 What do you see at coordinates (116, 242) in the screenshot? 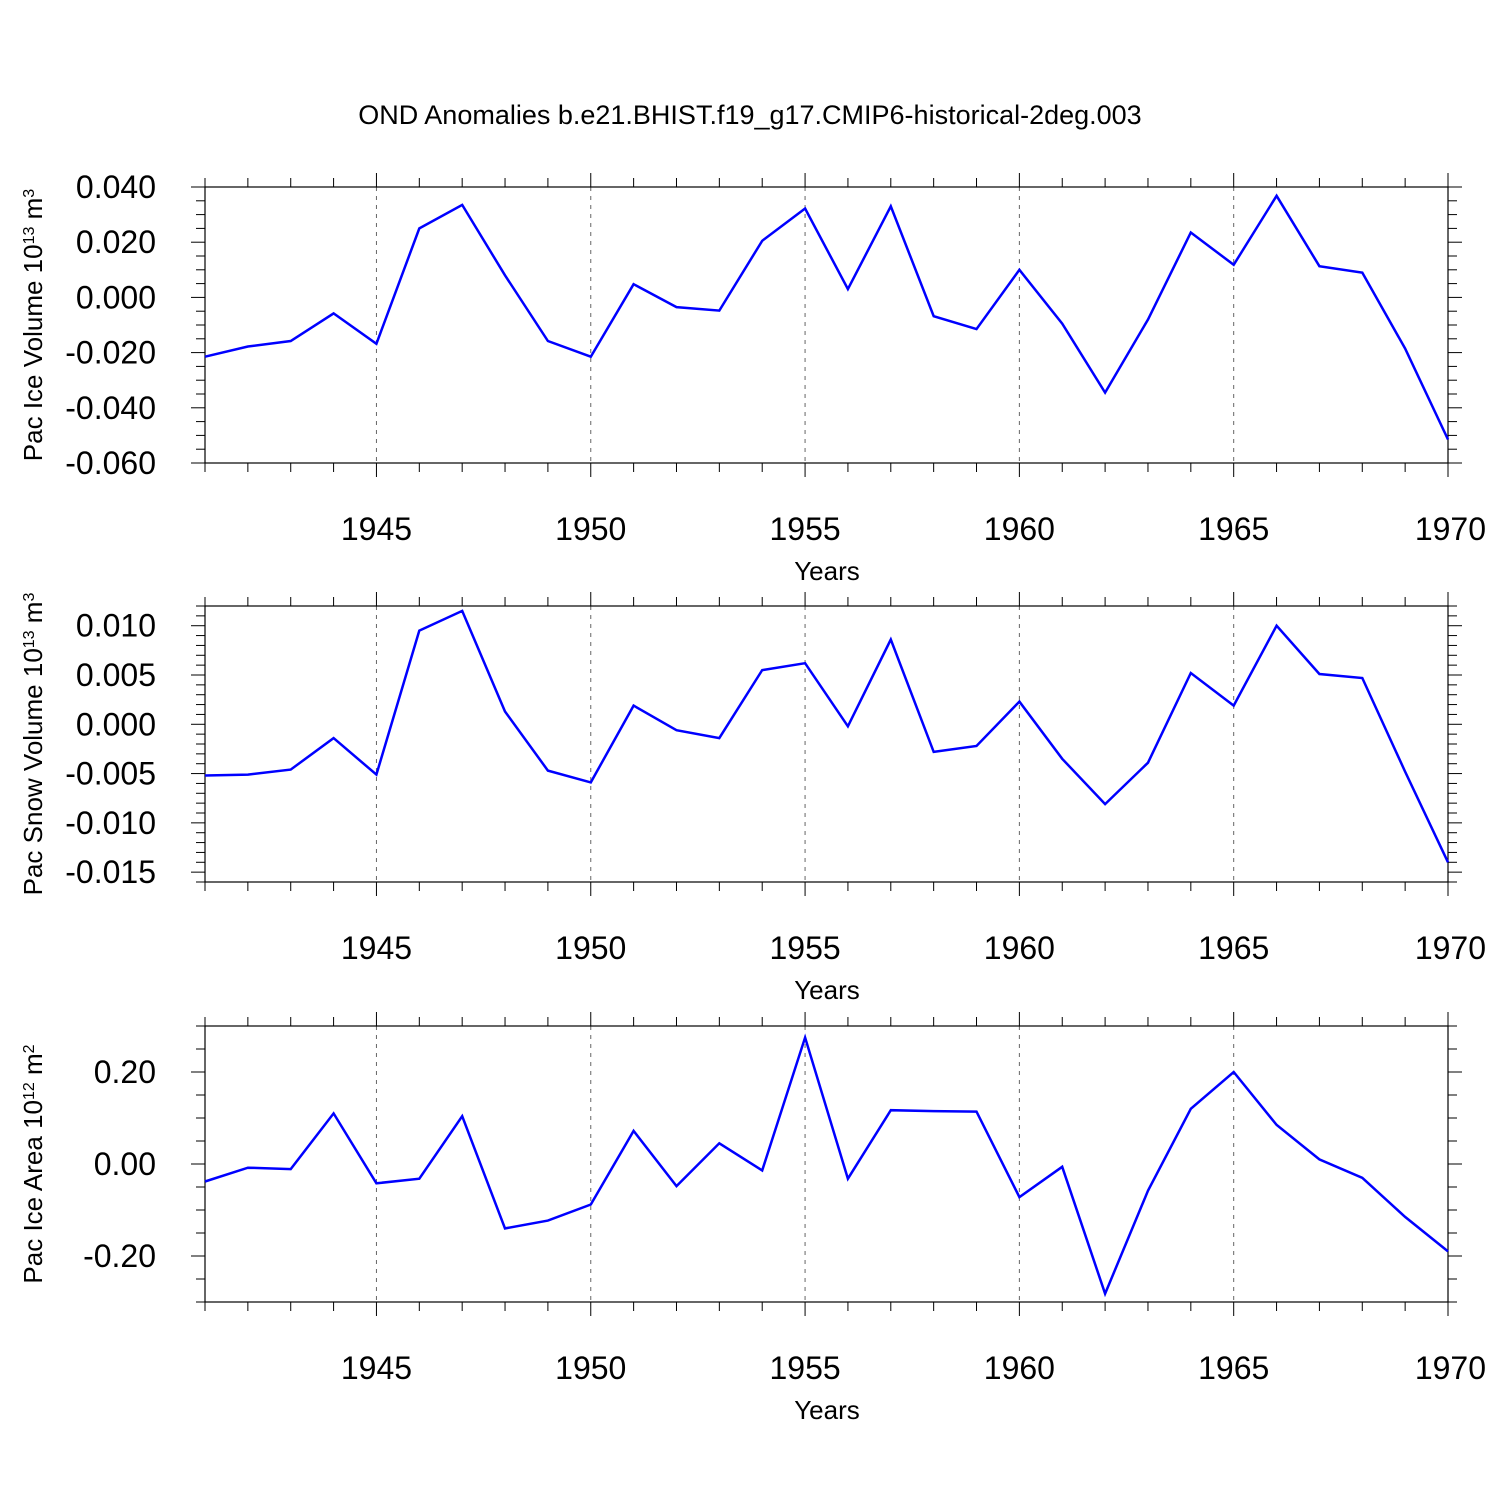
I see `y-tick-label: 0.020` at bounding box center [116, 242].